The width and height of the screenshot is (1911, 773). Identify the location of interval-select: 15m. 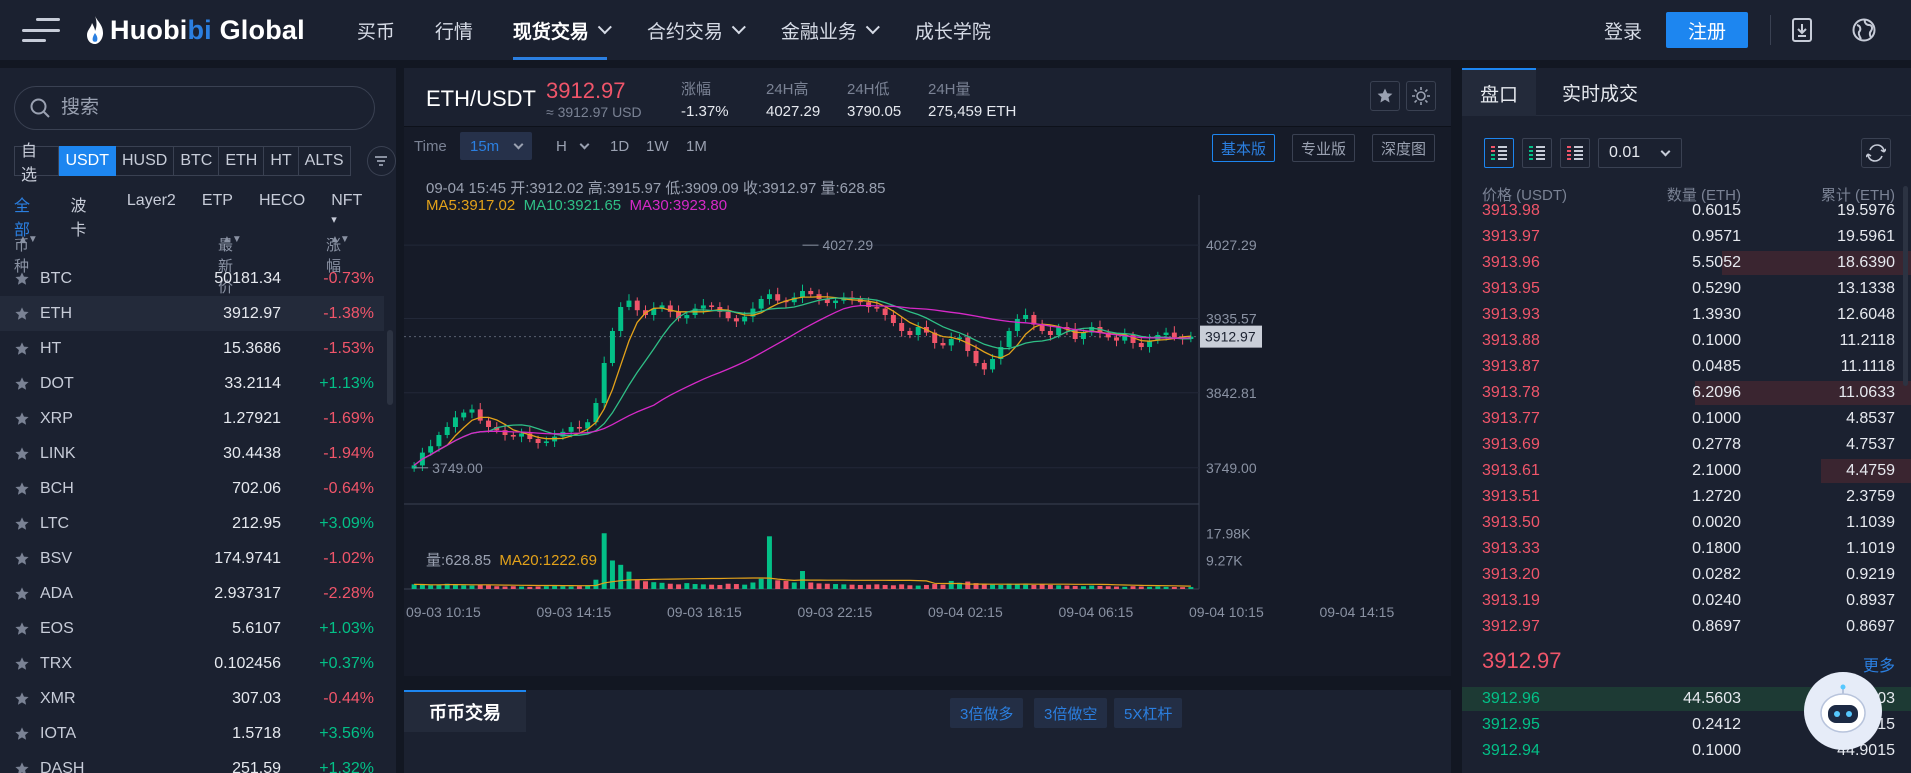
(496, 146).